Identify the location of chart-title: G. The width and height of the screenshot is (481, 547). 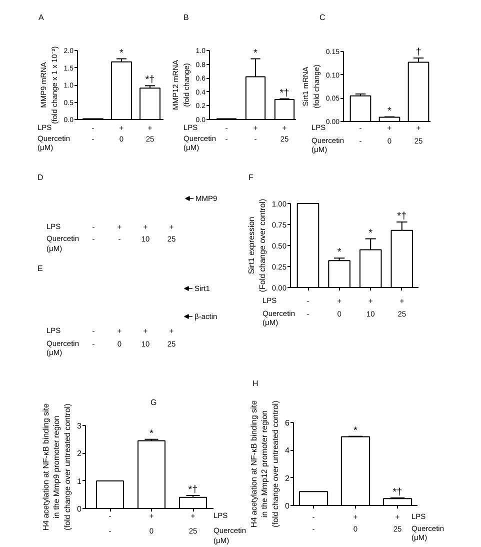
(153, 402).